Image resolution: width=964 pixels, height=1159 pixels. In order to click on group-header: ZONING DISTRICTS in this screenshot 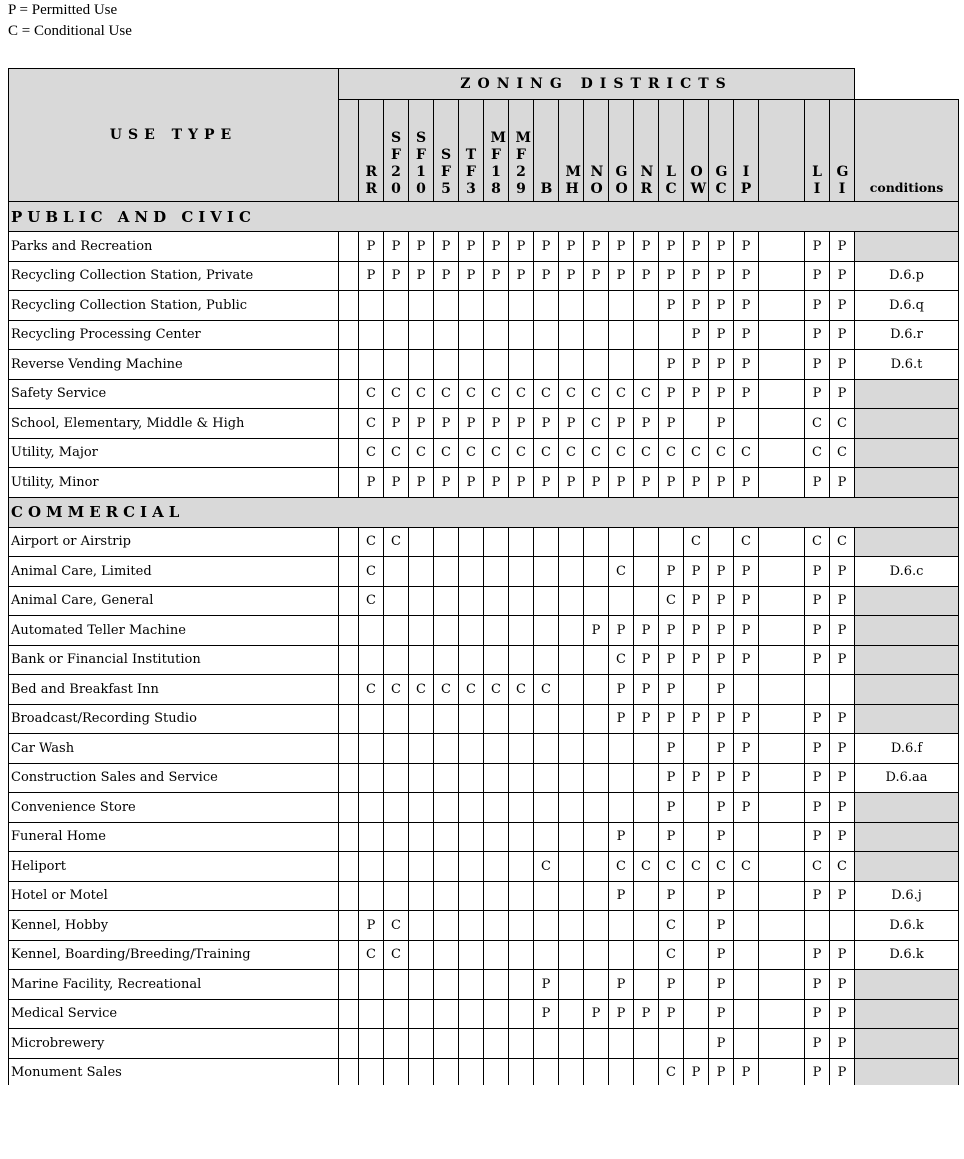, I will do `click(596, 84)`.